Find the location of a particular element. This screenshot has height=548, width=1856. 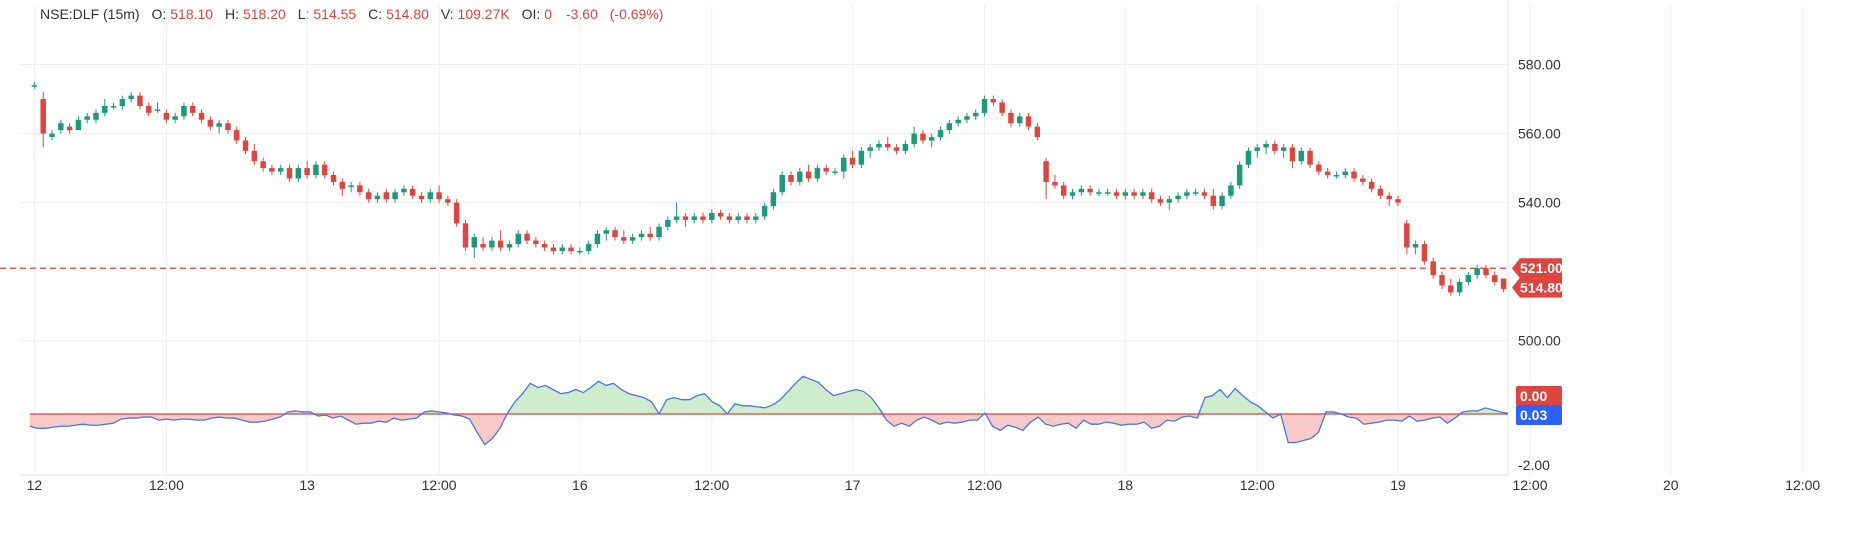

last-value-tag-text: 0.03 is located at coordinates (1533, 415).